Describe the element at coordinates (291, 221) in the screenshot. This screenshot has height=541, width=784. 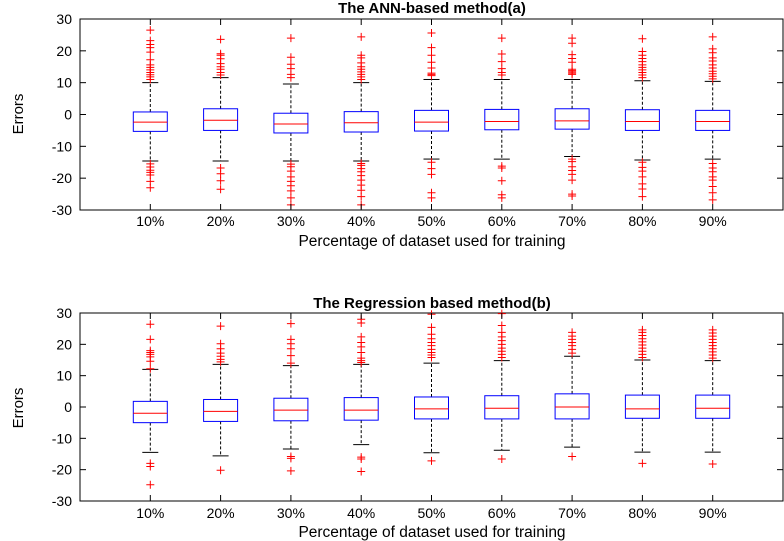
I see `x-tick-label: 30%` at that location.